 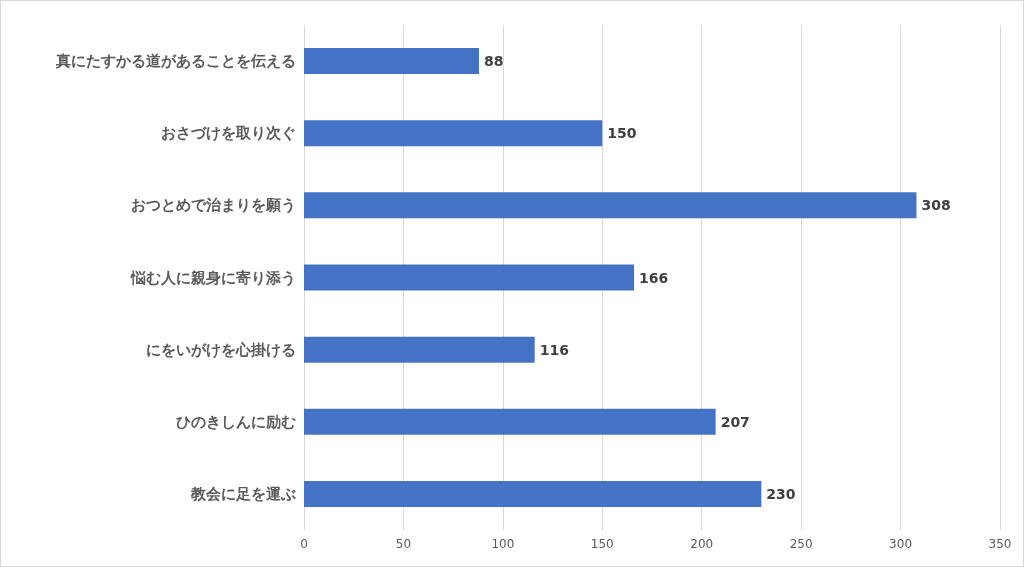 What do you see at coordinates (781, 493) in the screenshot?
I see `data-label: 230` at bounding box center [781, 493].